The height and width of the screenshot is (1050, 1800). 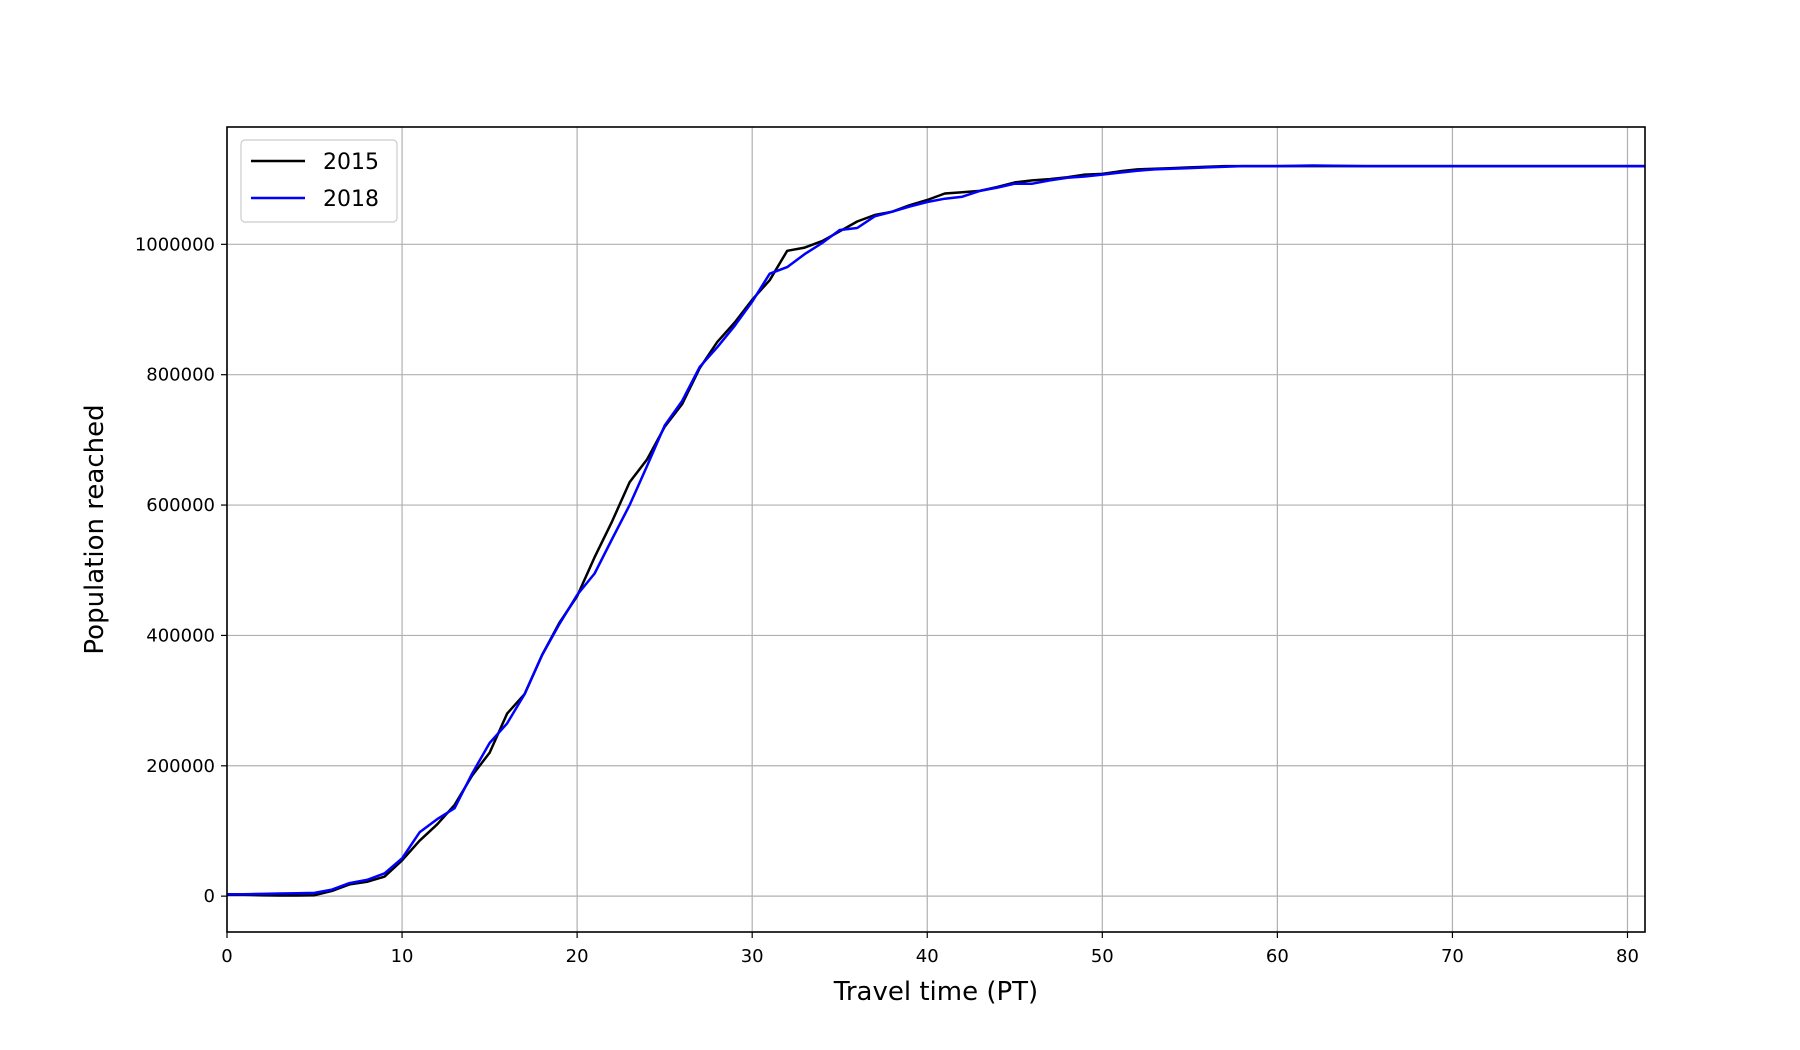 I want to click on legend: 2015 2018, so click(x=319, y=181).